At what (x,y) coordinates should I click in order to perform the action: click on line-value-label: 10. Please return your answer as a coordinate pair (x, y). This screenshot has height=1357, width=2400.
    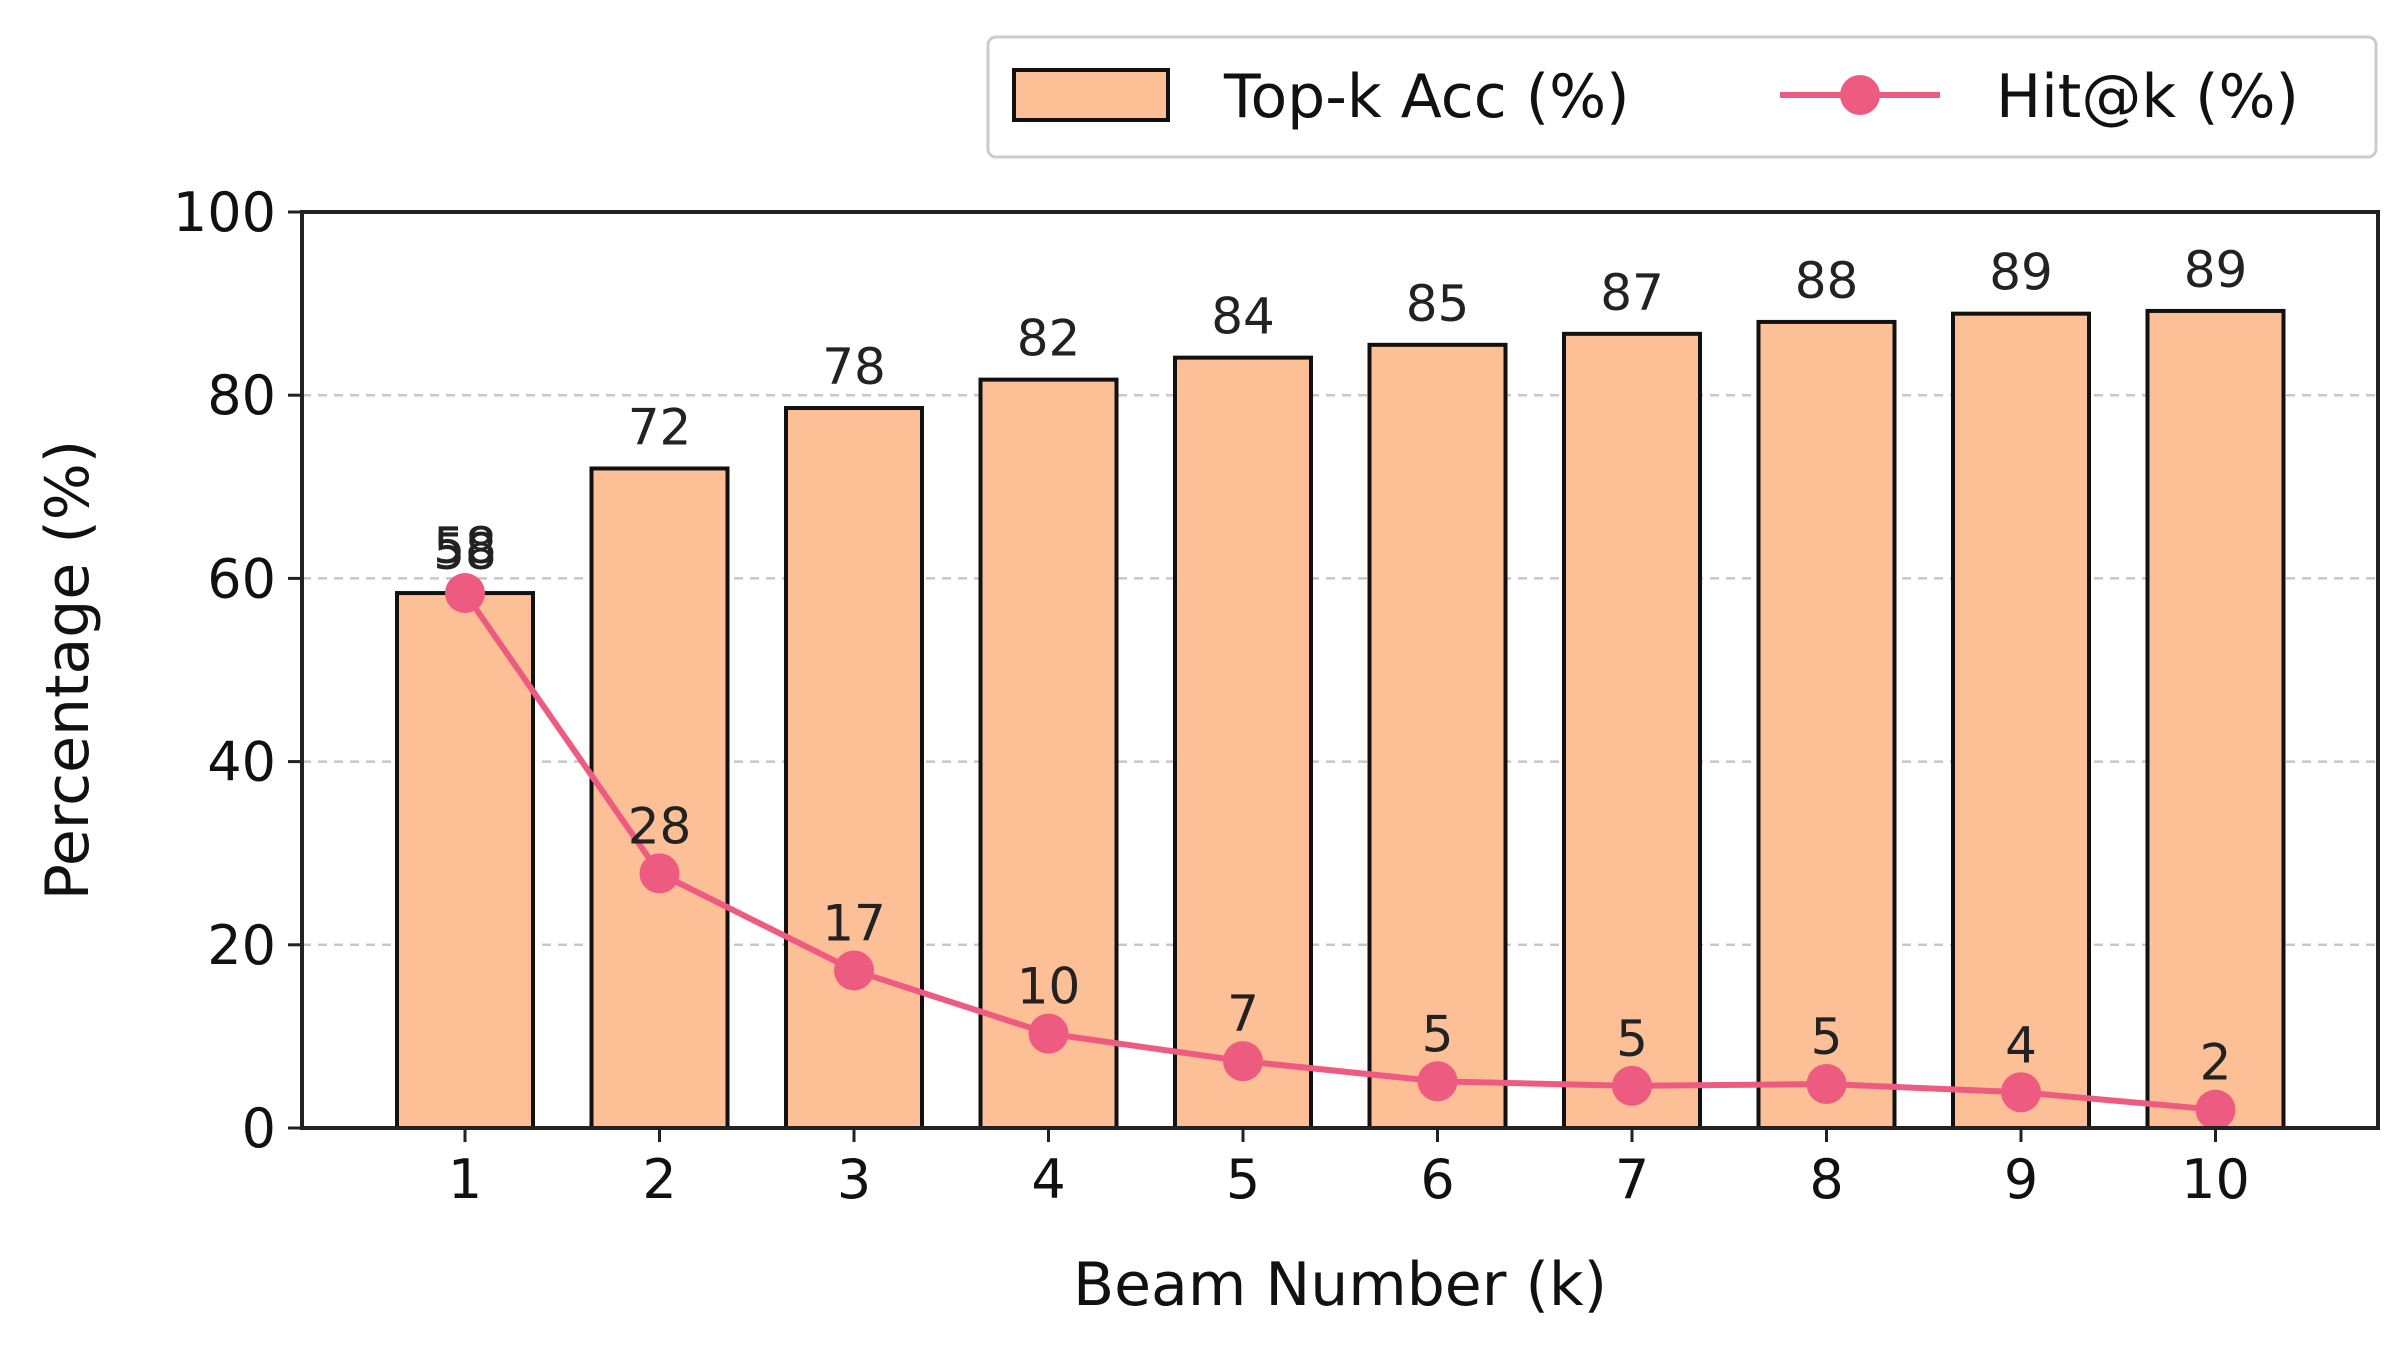
    Looking at the image, I should click on (1049, 987).